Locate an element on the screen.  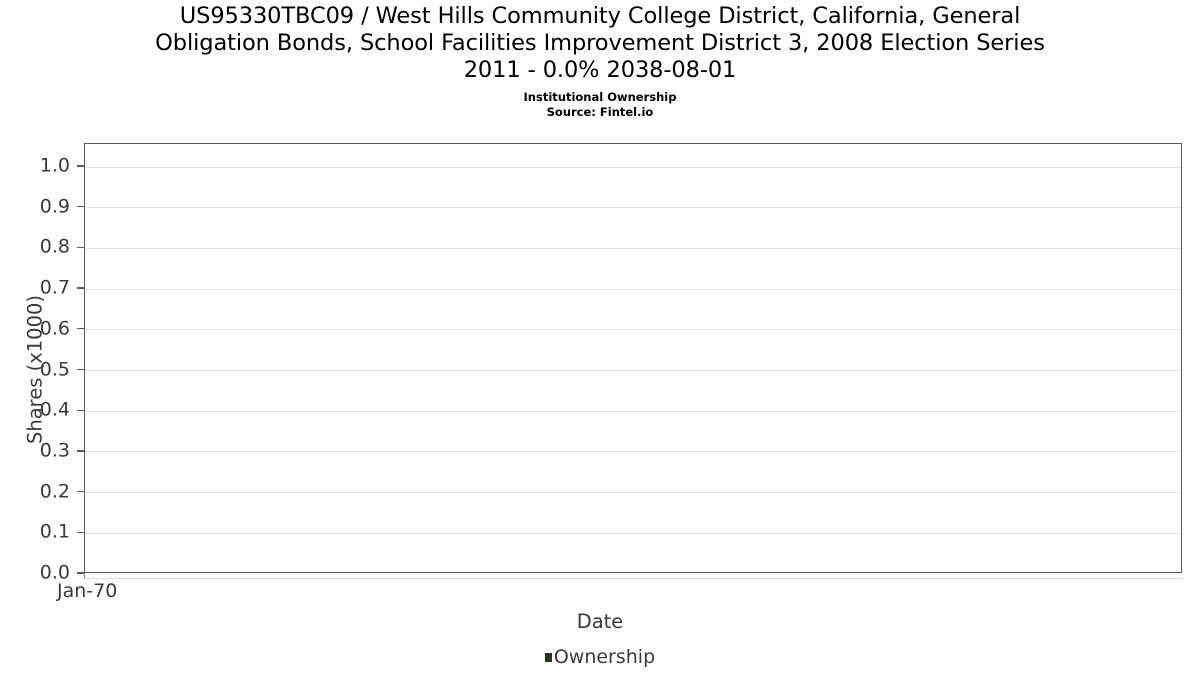
chart-subtitle-line-1: Institutional Ownership is located at coordinates (600, 97).